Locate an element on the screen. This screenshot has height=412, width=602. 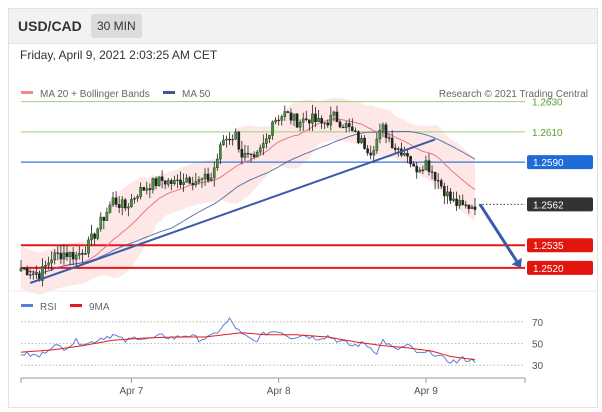
current-price-tag is located at coordinates (560, 204).